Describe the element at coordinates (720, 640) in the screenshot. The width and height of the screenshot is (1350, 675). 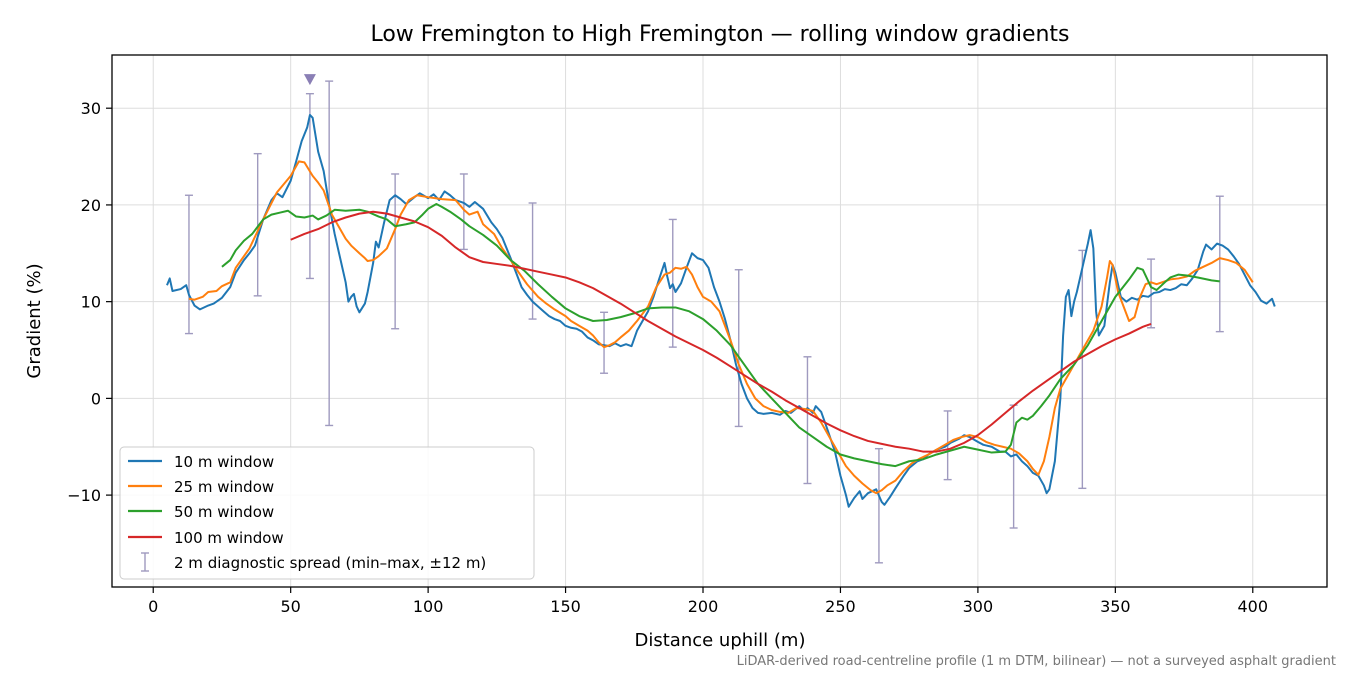
I see `x-axis-title: Distance uphill (m)` at that location.